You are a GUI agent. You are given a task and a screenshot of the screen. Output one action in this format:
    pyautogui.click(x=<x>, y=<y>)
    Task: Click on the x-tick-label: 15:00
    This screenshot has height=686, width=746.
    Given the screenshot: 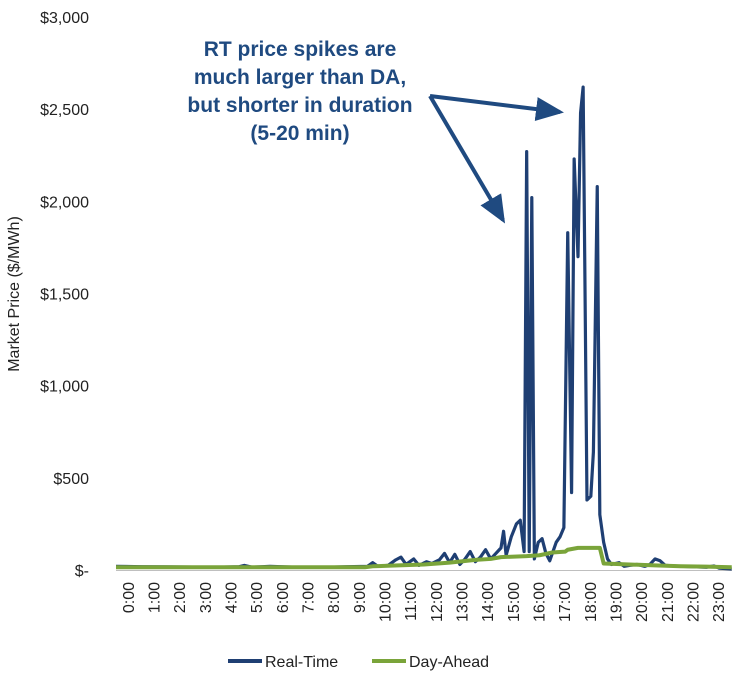 What is the action you would take?
    pyautogui.click(x=514, y=602)
    